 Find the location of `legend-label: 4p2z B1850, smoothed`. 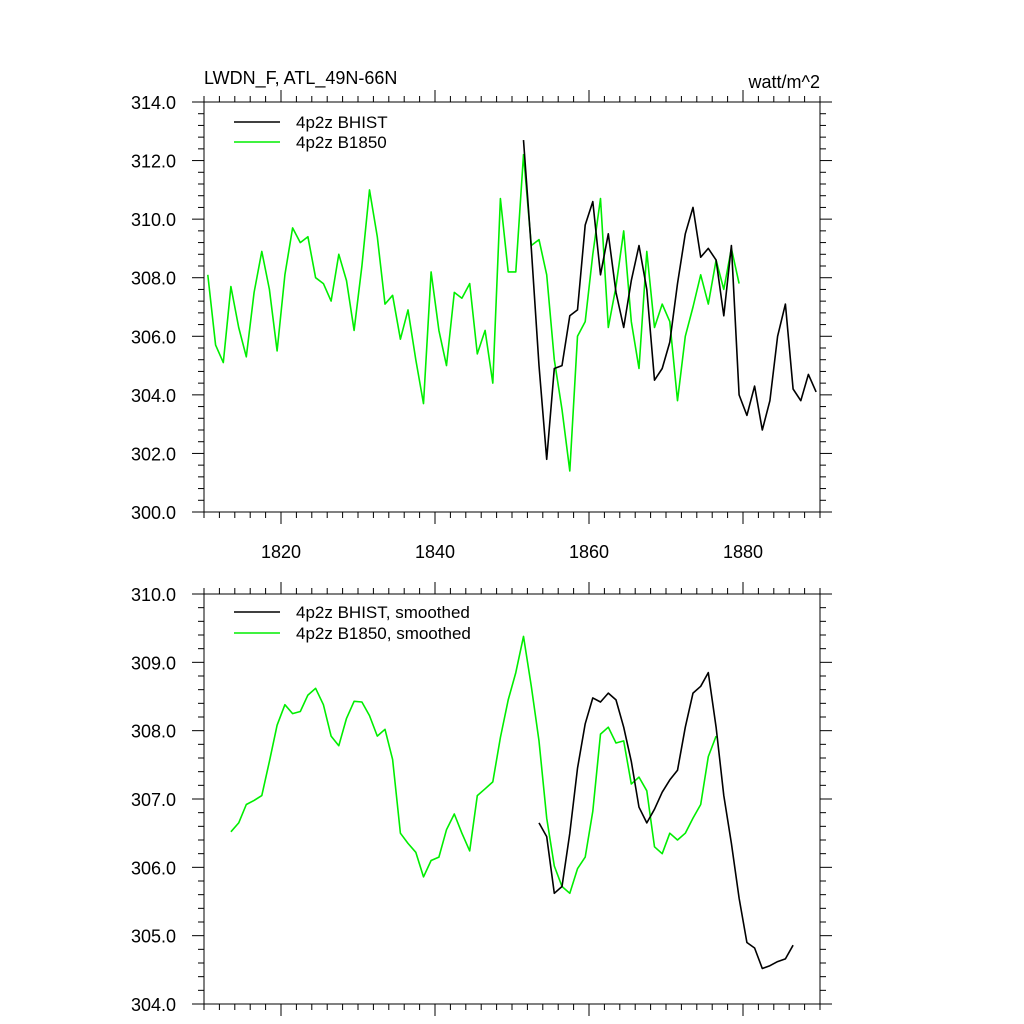

legend-label: 4p2z B1850, smoothed is located at coordinates (383, 633).